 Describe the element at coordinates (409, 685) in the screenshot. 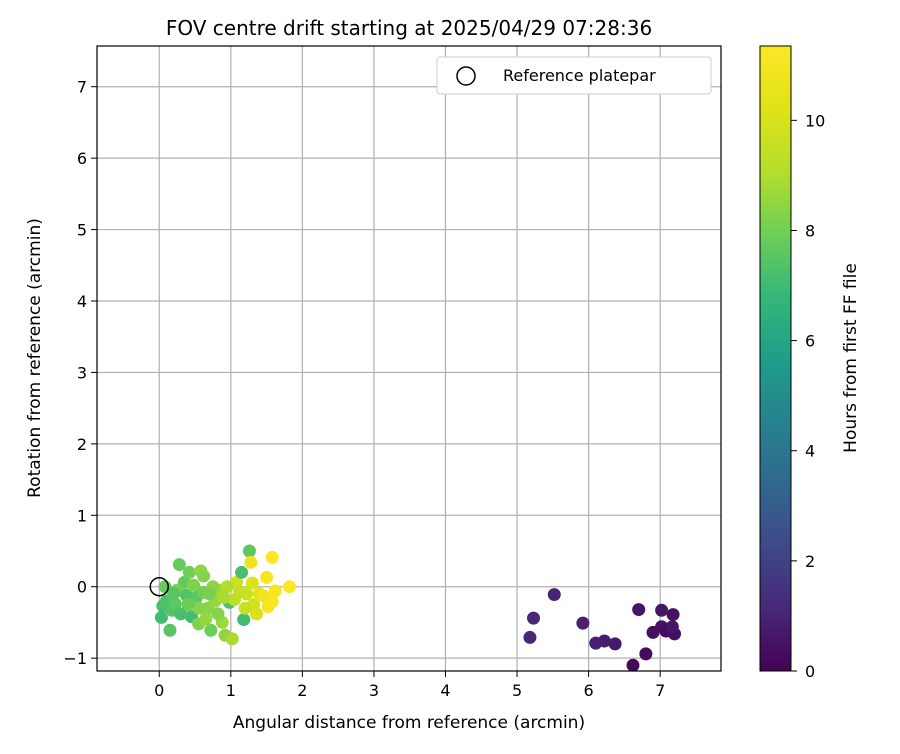

I see `x-axis-ticks: 0 1 2 3 4 5 6 7` at that location.